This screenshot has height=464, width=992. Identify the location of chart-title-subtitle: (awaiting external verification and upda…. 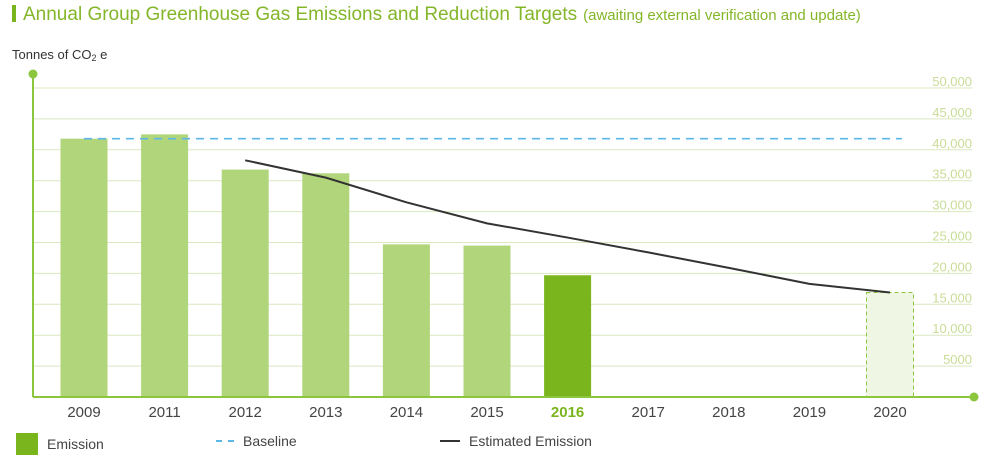
(722, 15).